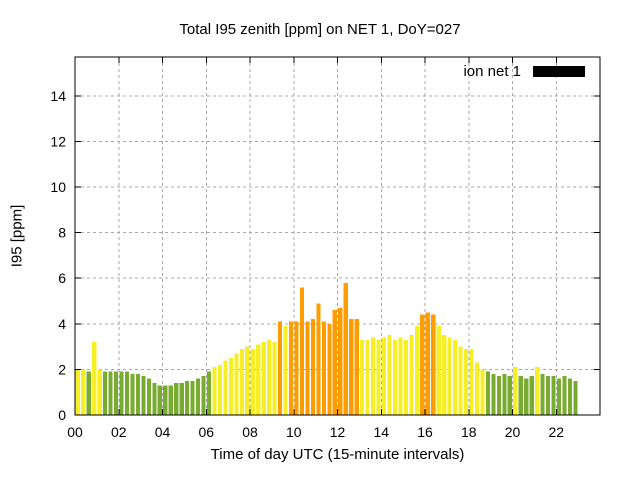  Describe the element at coordinates (241, 381) in the screenshot. I see `bar-07:30` at that location.